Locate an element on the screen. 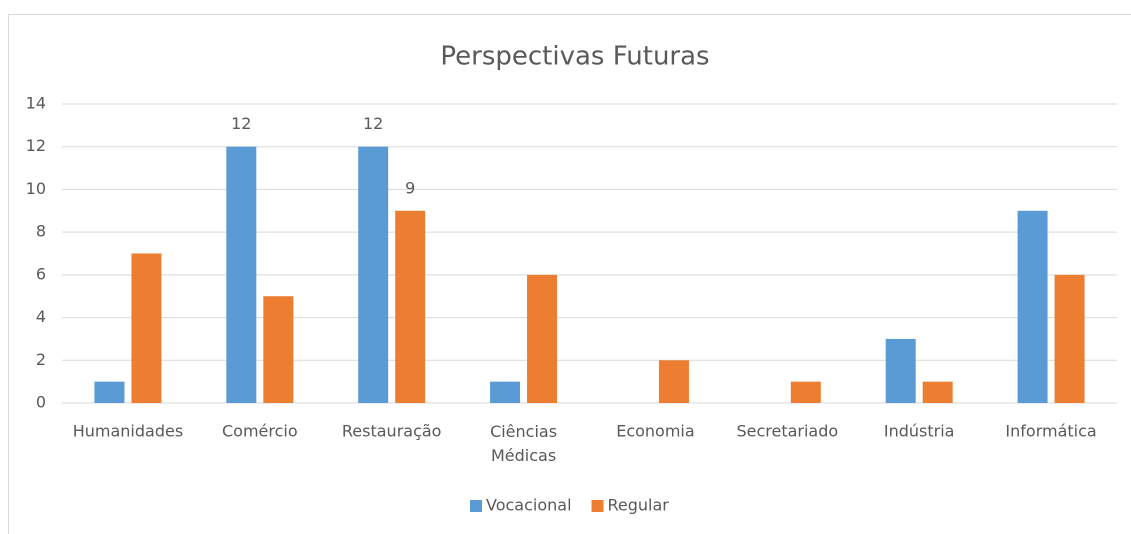  legend-label: Vocacional is located at coordinates (529, 505).